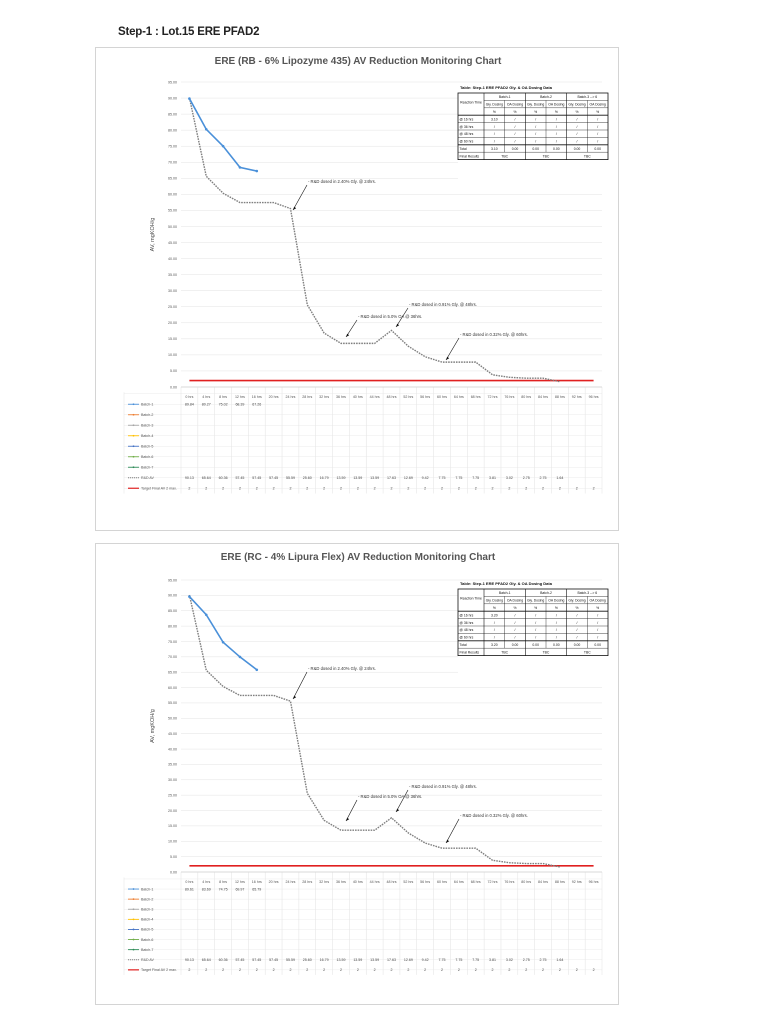 This screenshot has height=1024, width=768. What do you see at coordinates (375, 397) in the screenshot?
I see `x-tick-label: 44 hrs` at bounding box center [375, 397].